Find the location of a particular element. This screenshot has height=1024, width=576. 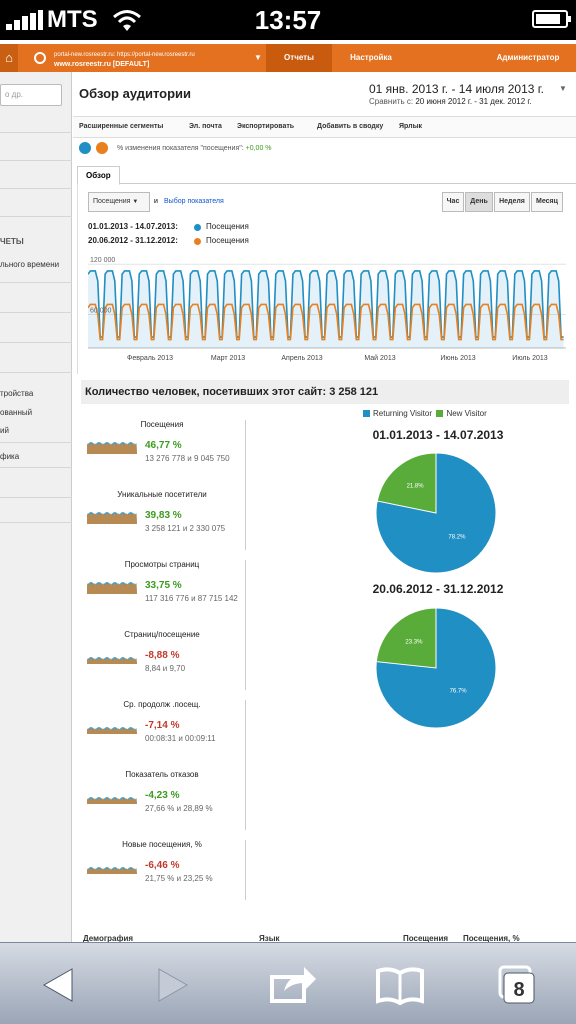

kpi-name: Показатель отказов is located at coordinates (162, 774).